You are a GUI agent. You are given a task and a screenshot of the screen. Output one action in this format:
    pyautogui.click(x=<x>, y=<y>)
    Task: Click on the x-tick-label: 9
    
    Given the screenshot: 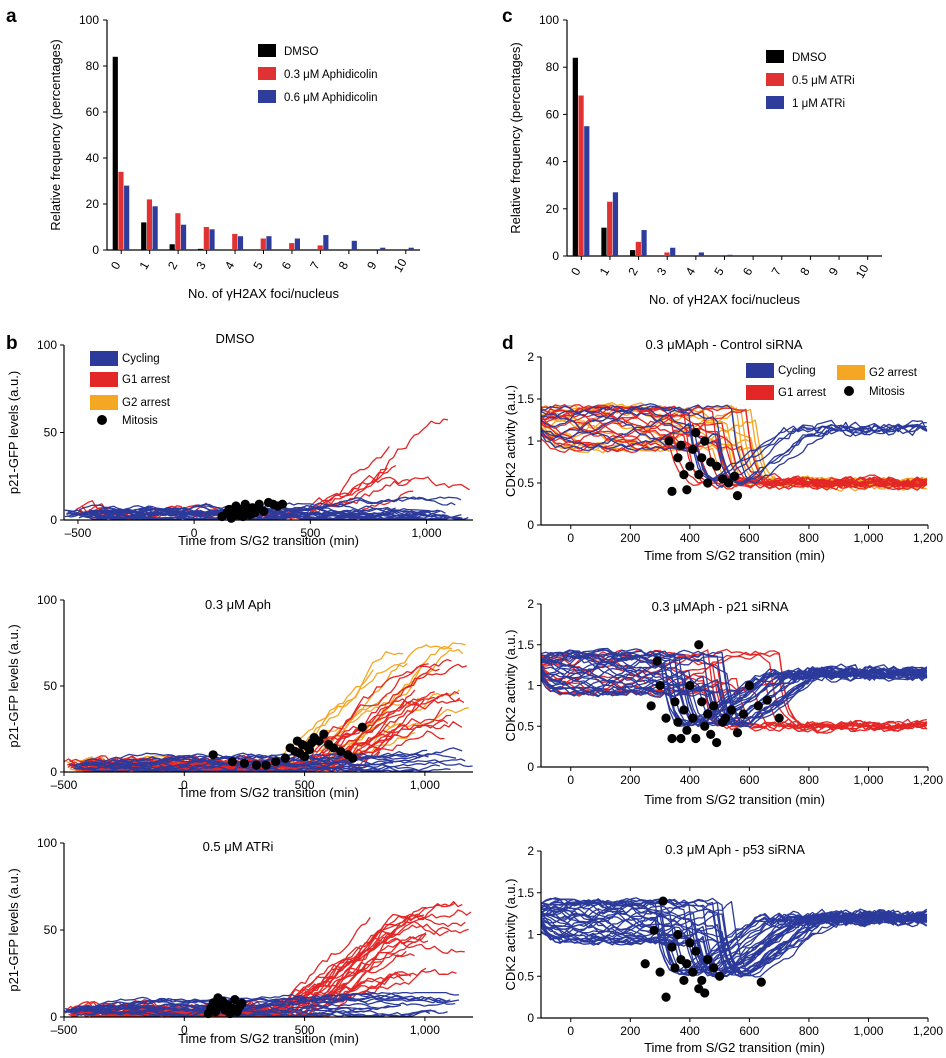 What is the action you would take?
    pyautogui.click(x=834, y=271)
    